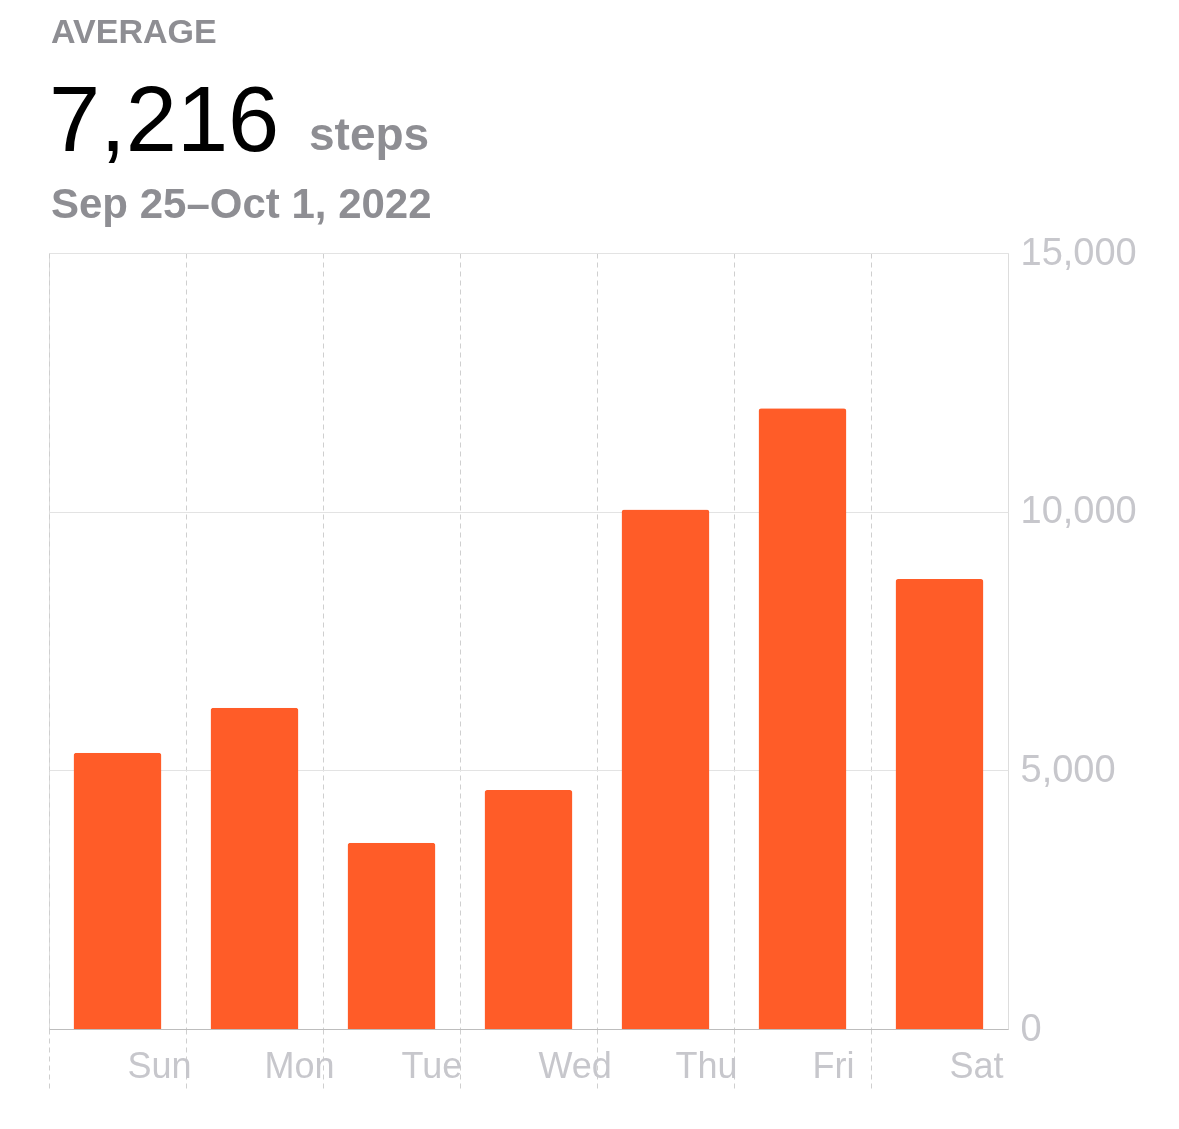 The width and height of the screenshot is (1179, 1129). I want to click on x-tick-label: Tue, so click(432, 1065).